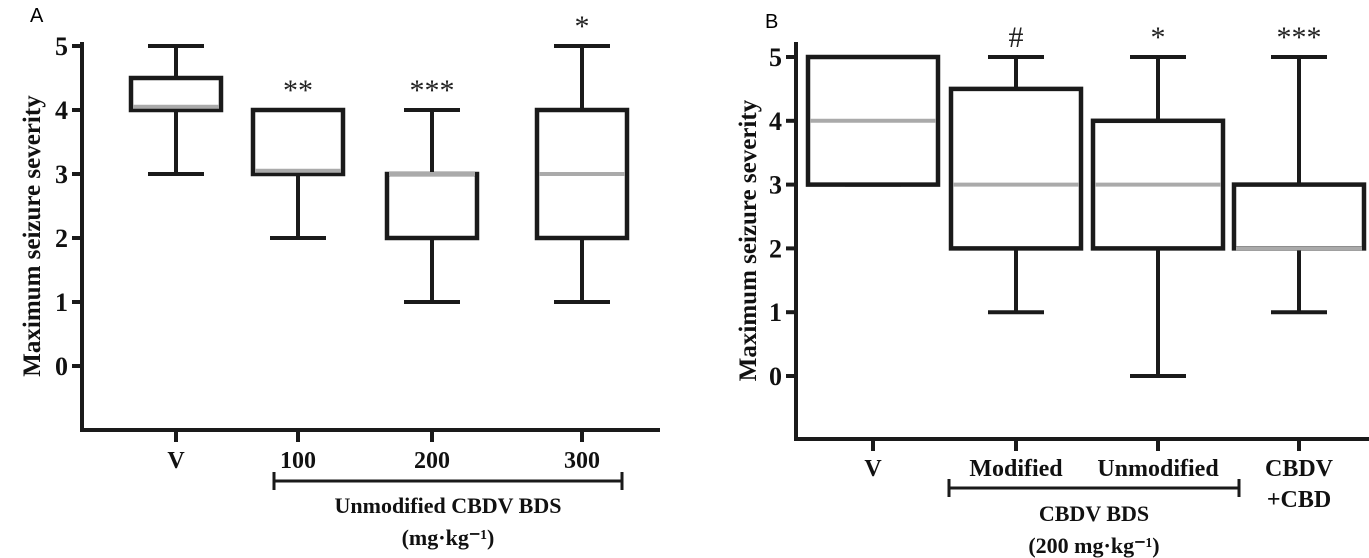 This screenshot has width=1369, height=558. What do you see at coordinates (1016, 37) in the screenshot?
I see `panel-b-significance-marker: #` at bounding box center [1016, 37].